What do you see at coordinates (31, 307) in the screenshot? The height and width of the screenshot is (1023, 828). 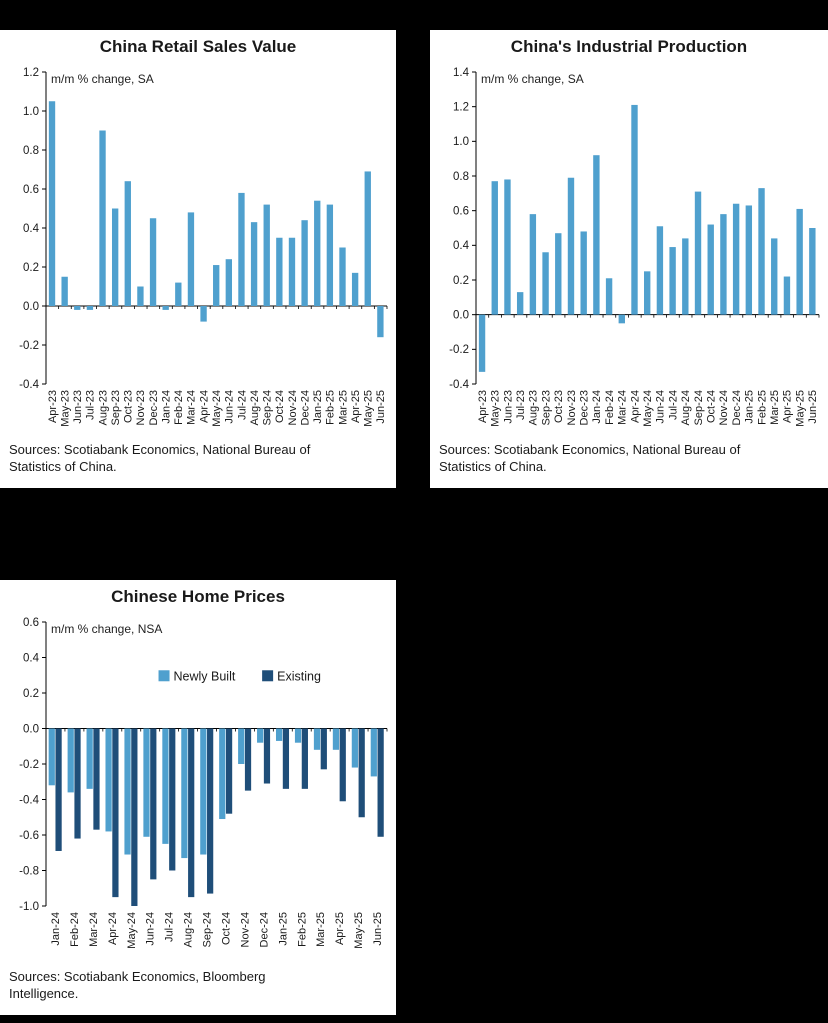 I see `y-tick-label: 0.0` at bounding box center [31, 307].